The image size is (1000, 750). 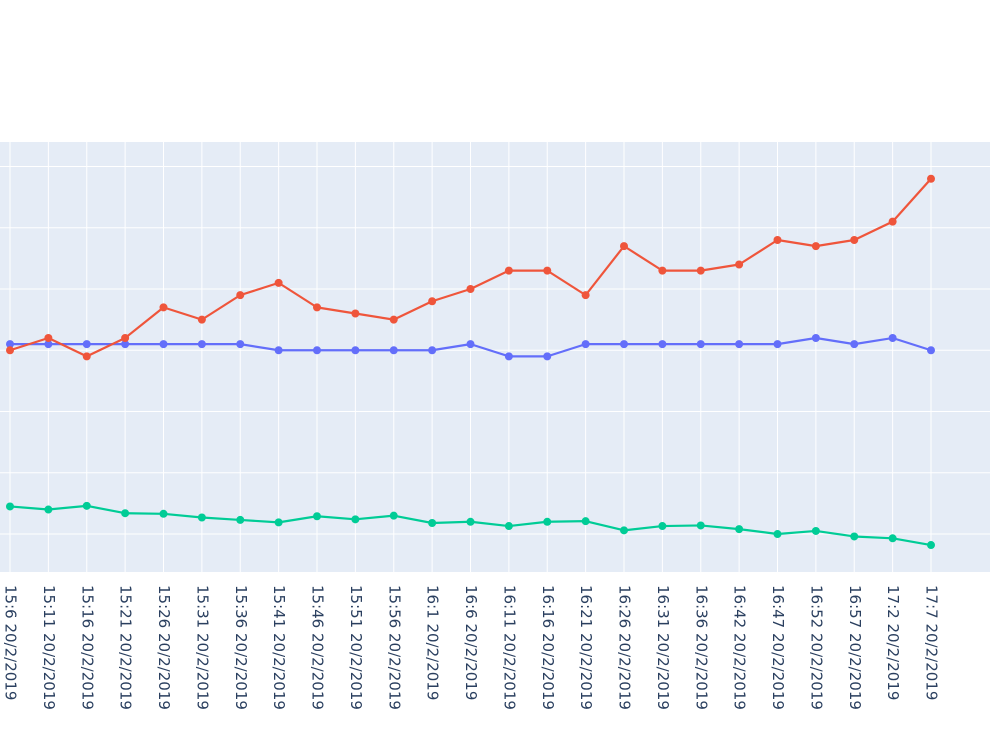 I want to click on x-tick-label: 16:52 20/2/2019, so click(x=816, y=647).